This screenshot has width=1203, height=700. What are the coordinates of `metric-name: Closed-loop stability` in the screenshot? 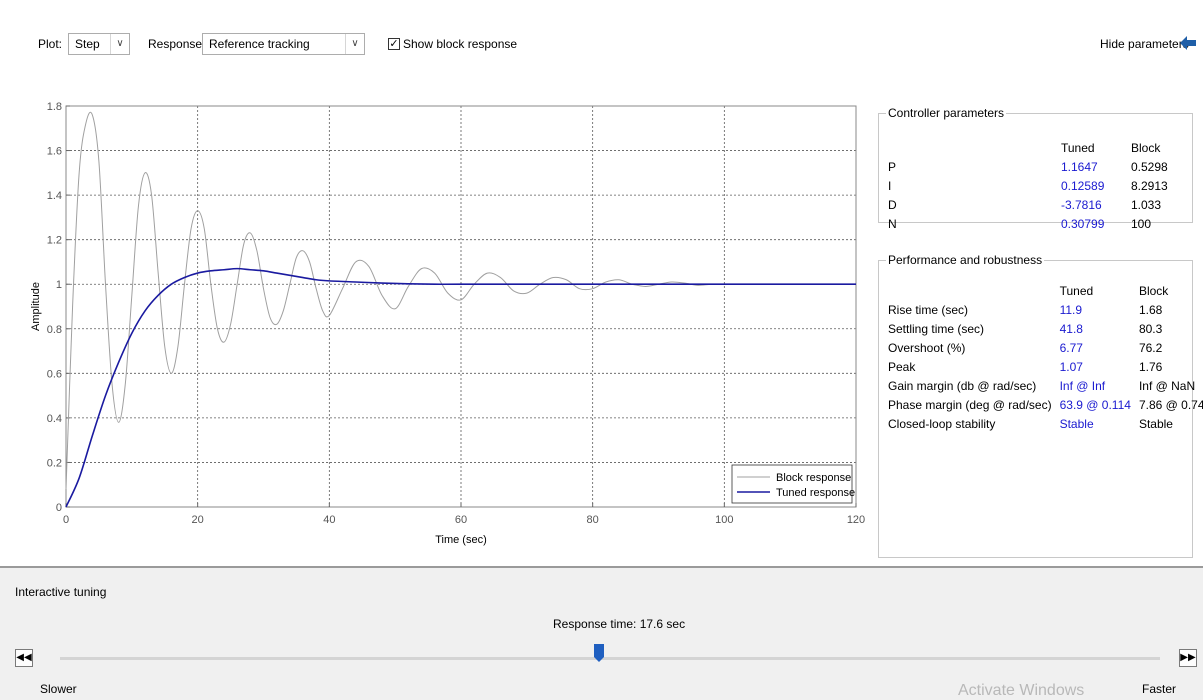 It's located at (942, 423).